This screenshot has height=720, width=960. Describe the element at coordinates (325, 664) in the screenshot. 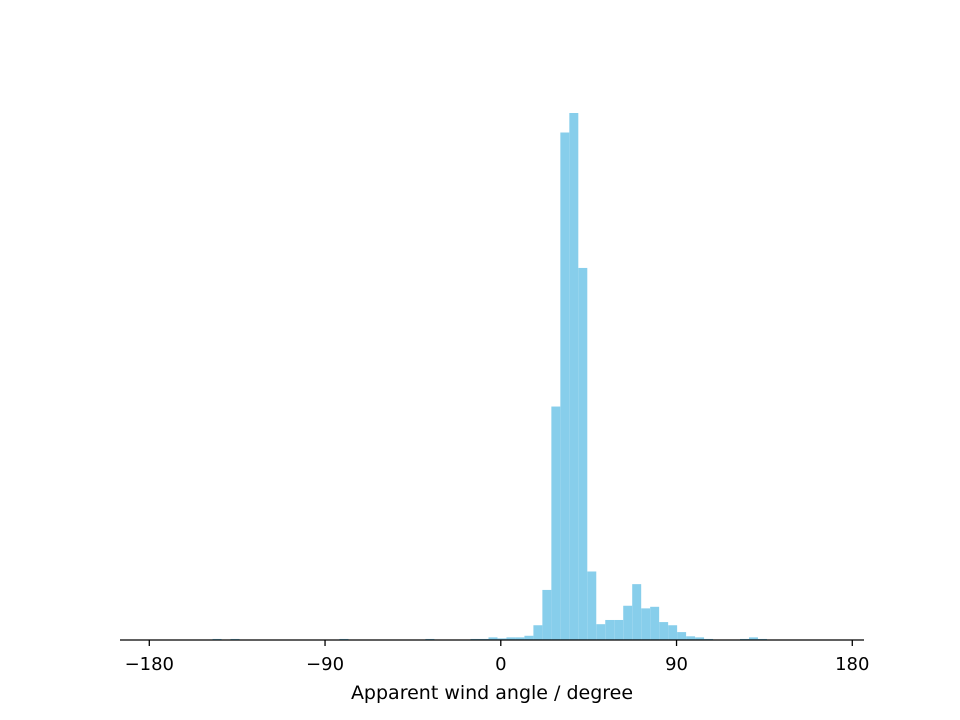

I see `x-tick-label: −90` at that location.